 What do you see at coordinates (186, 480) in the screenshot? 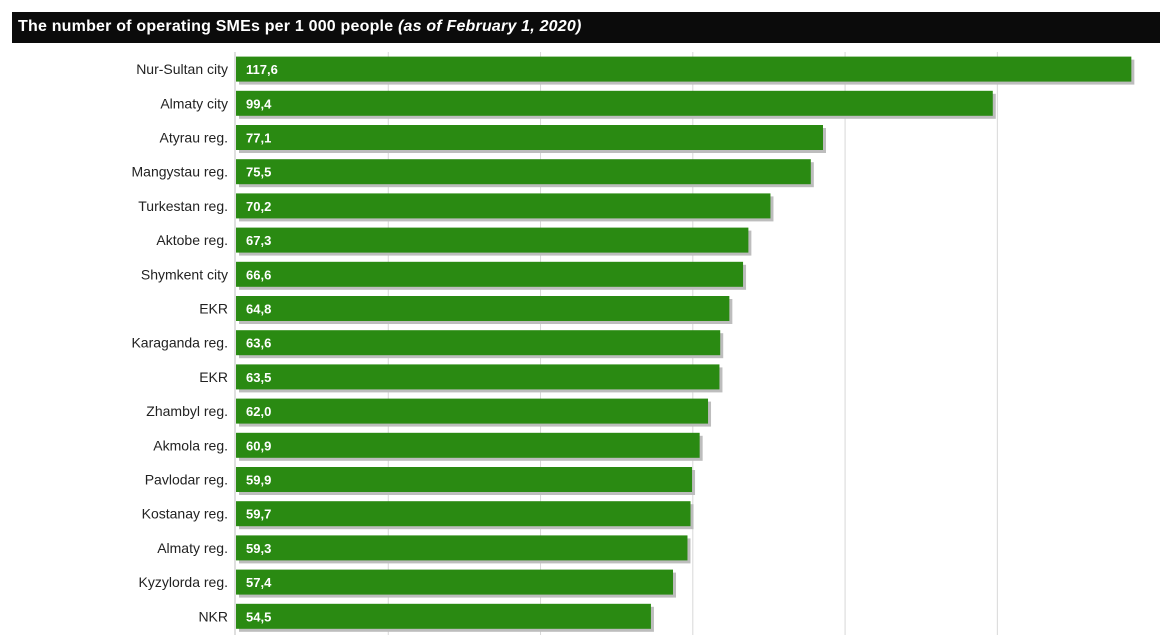
I see `category-label: Pavlodar reg.` at bounding box center [186, 480].